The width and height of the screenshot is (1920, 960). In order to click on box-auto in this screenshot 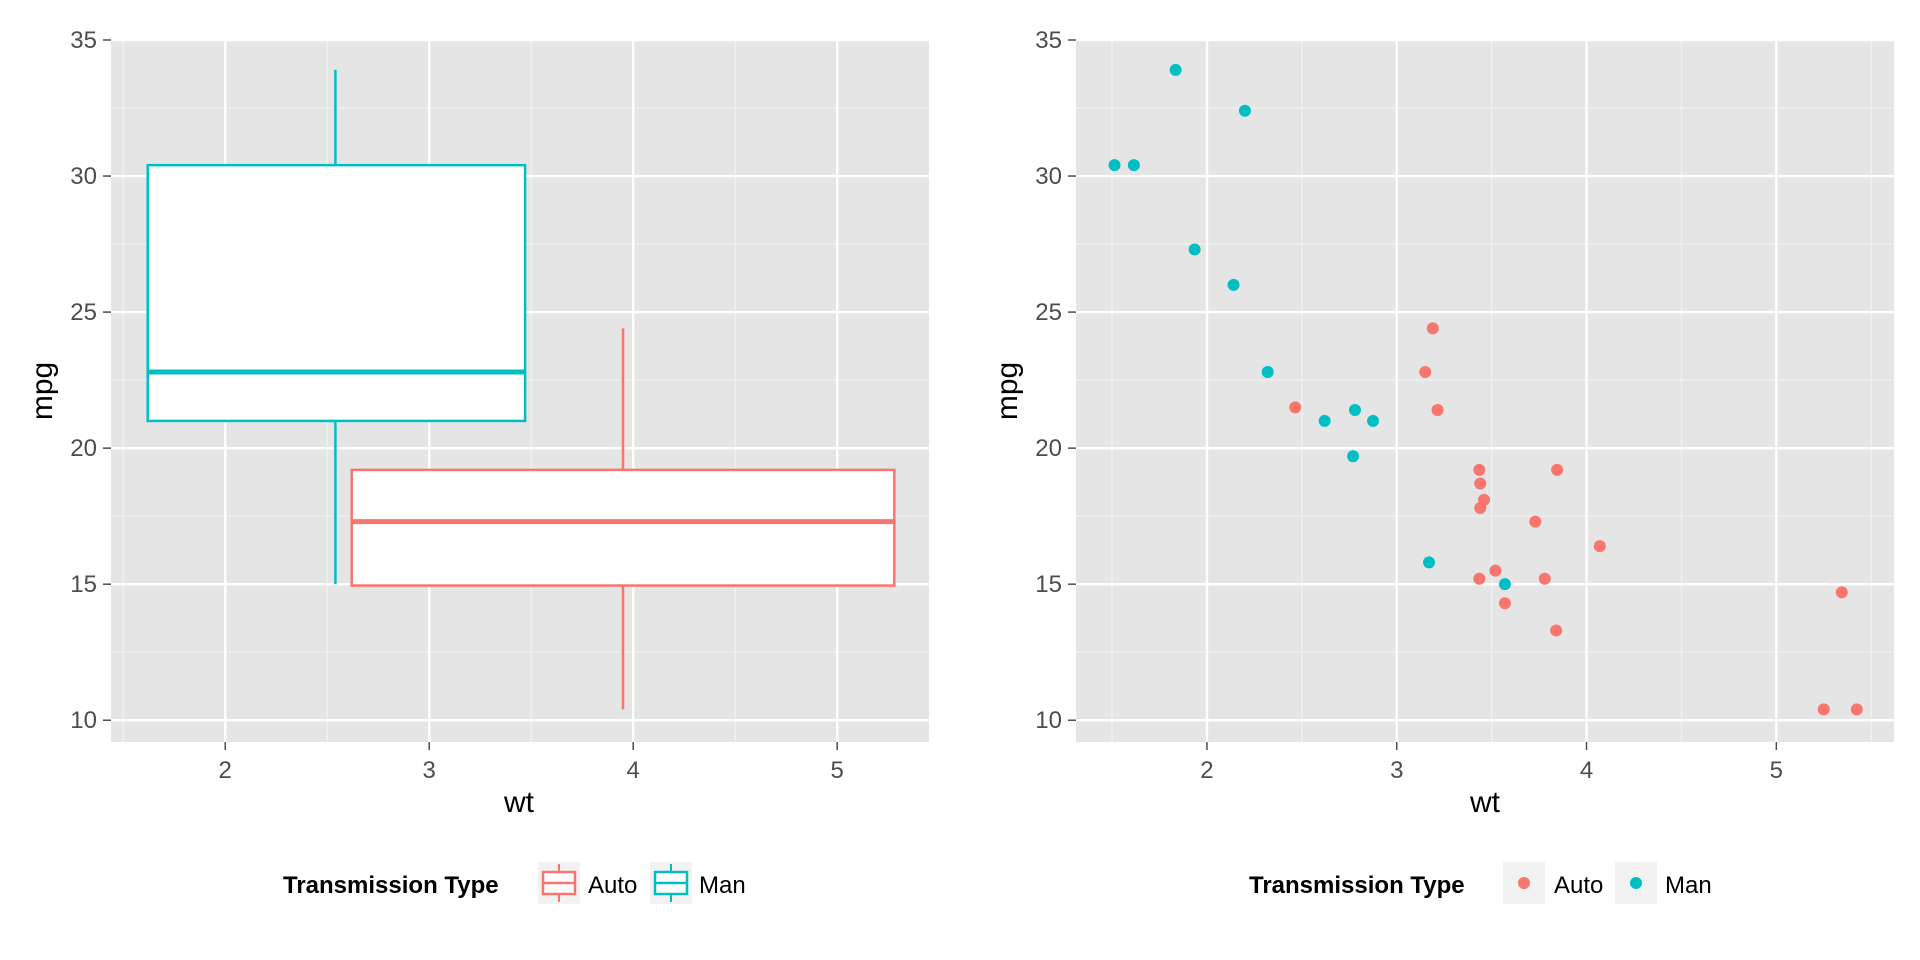, I will do `click(623, 519)`.